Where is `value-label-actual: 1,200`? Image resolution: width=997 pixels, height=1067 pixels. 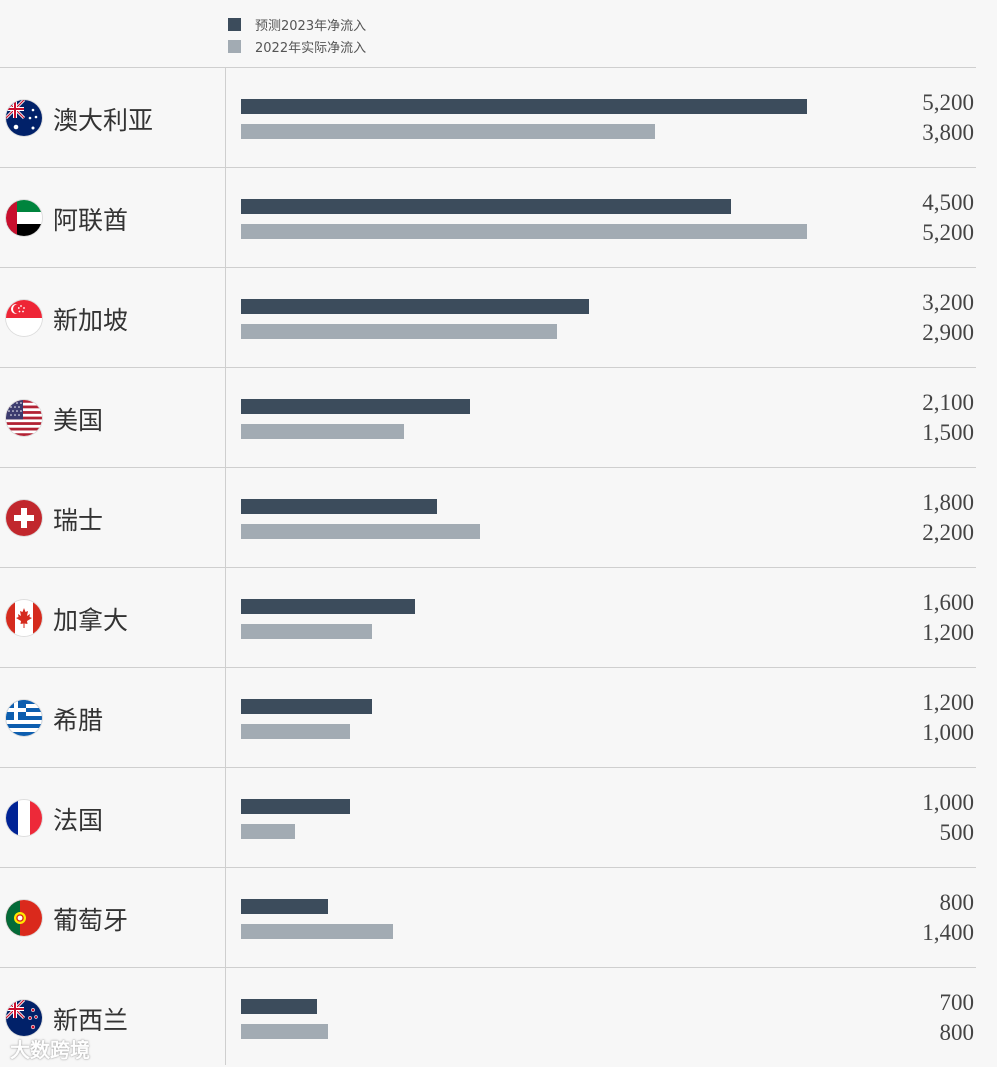 value-label-actual: 1,200 is located at coordinates (948, 632).